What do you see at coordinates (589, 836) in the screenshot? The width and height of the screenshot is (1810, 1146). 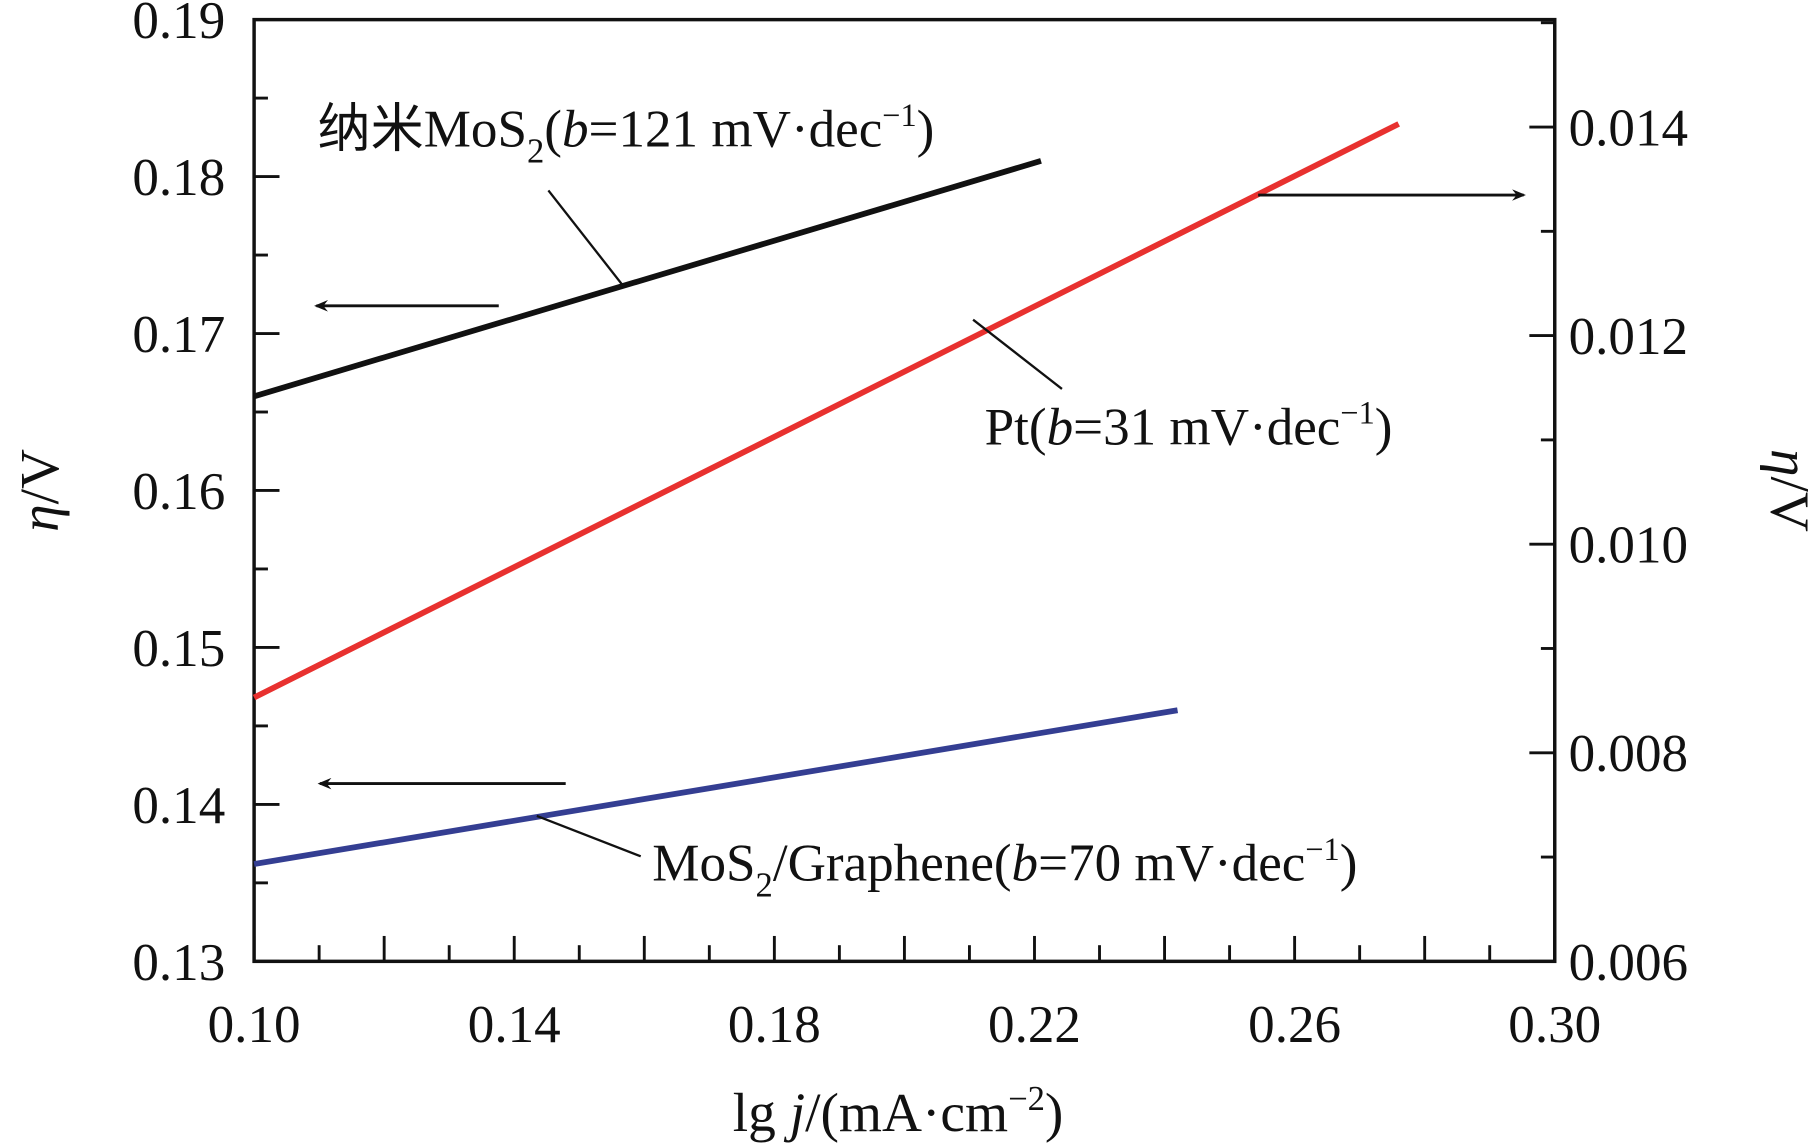 I see `leader-line-graphene` at bounding box center [589, 836].